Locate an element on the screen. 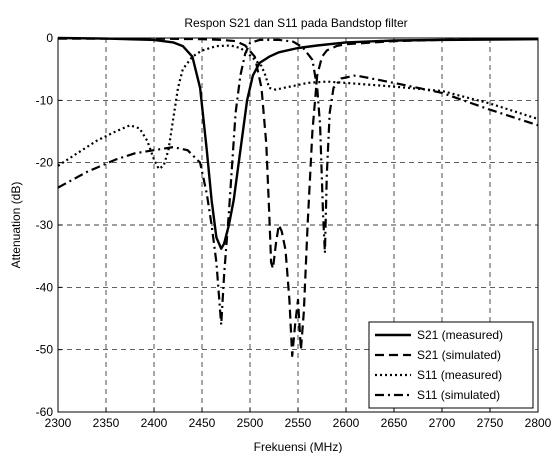 The width and height of the screenshot is (556, 453). y-tick-label: -10 is located at coordinates (45, 100).